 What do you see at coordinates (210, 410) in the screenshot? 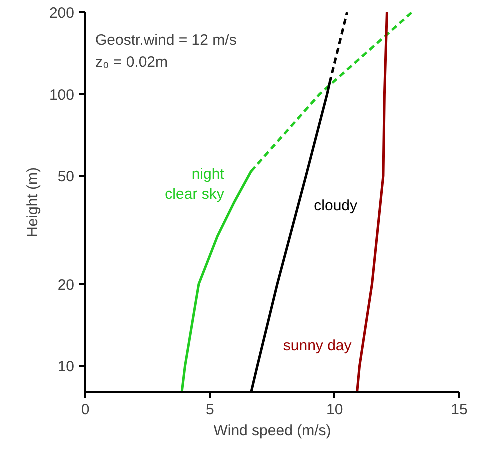
I see `x-tick-label: 5` at bounding box center [210, 410].